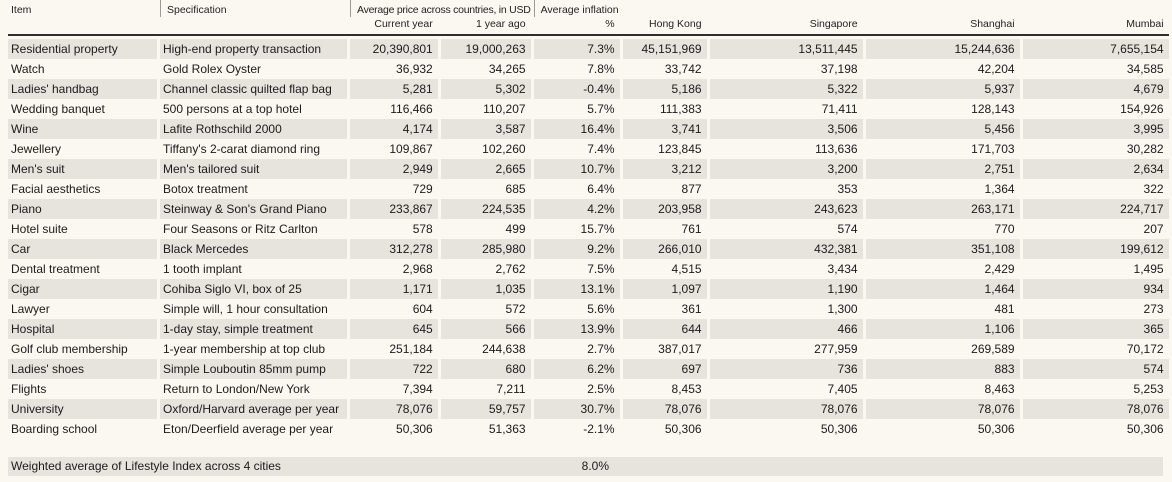 Image resolution: width=1172 pixels, height=482 pixels. What do you see at coordinates (1153, 309) in the screenshot?
I see `value-cell: 273` at bounding box center [1153, 309].